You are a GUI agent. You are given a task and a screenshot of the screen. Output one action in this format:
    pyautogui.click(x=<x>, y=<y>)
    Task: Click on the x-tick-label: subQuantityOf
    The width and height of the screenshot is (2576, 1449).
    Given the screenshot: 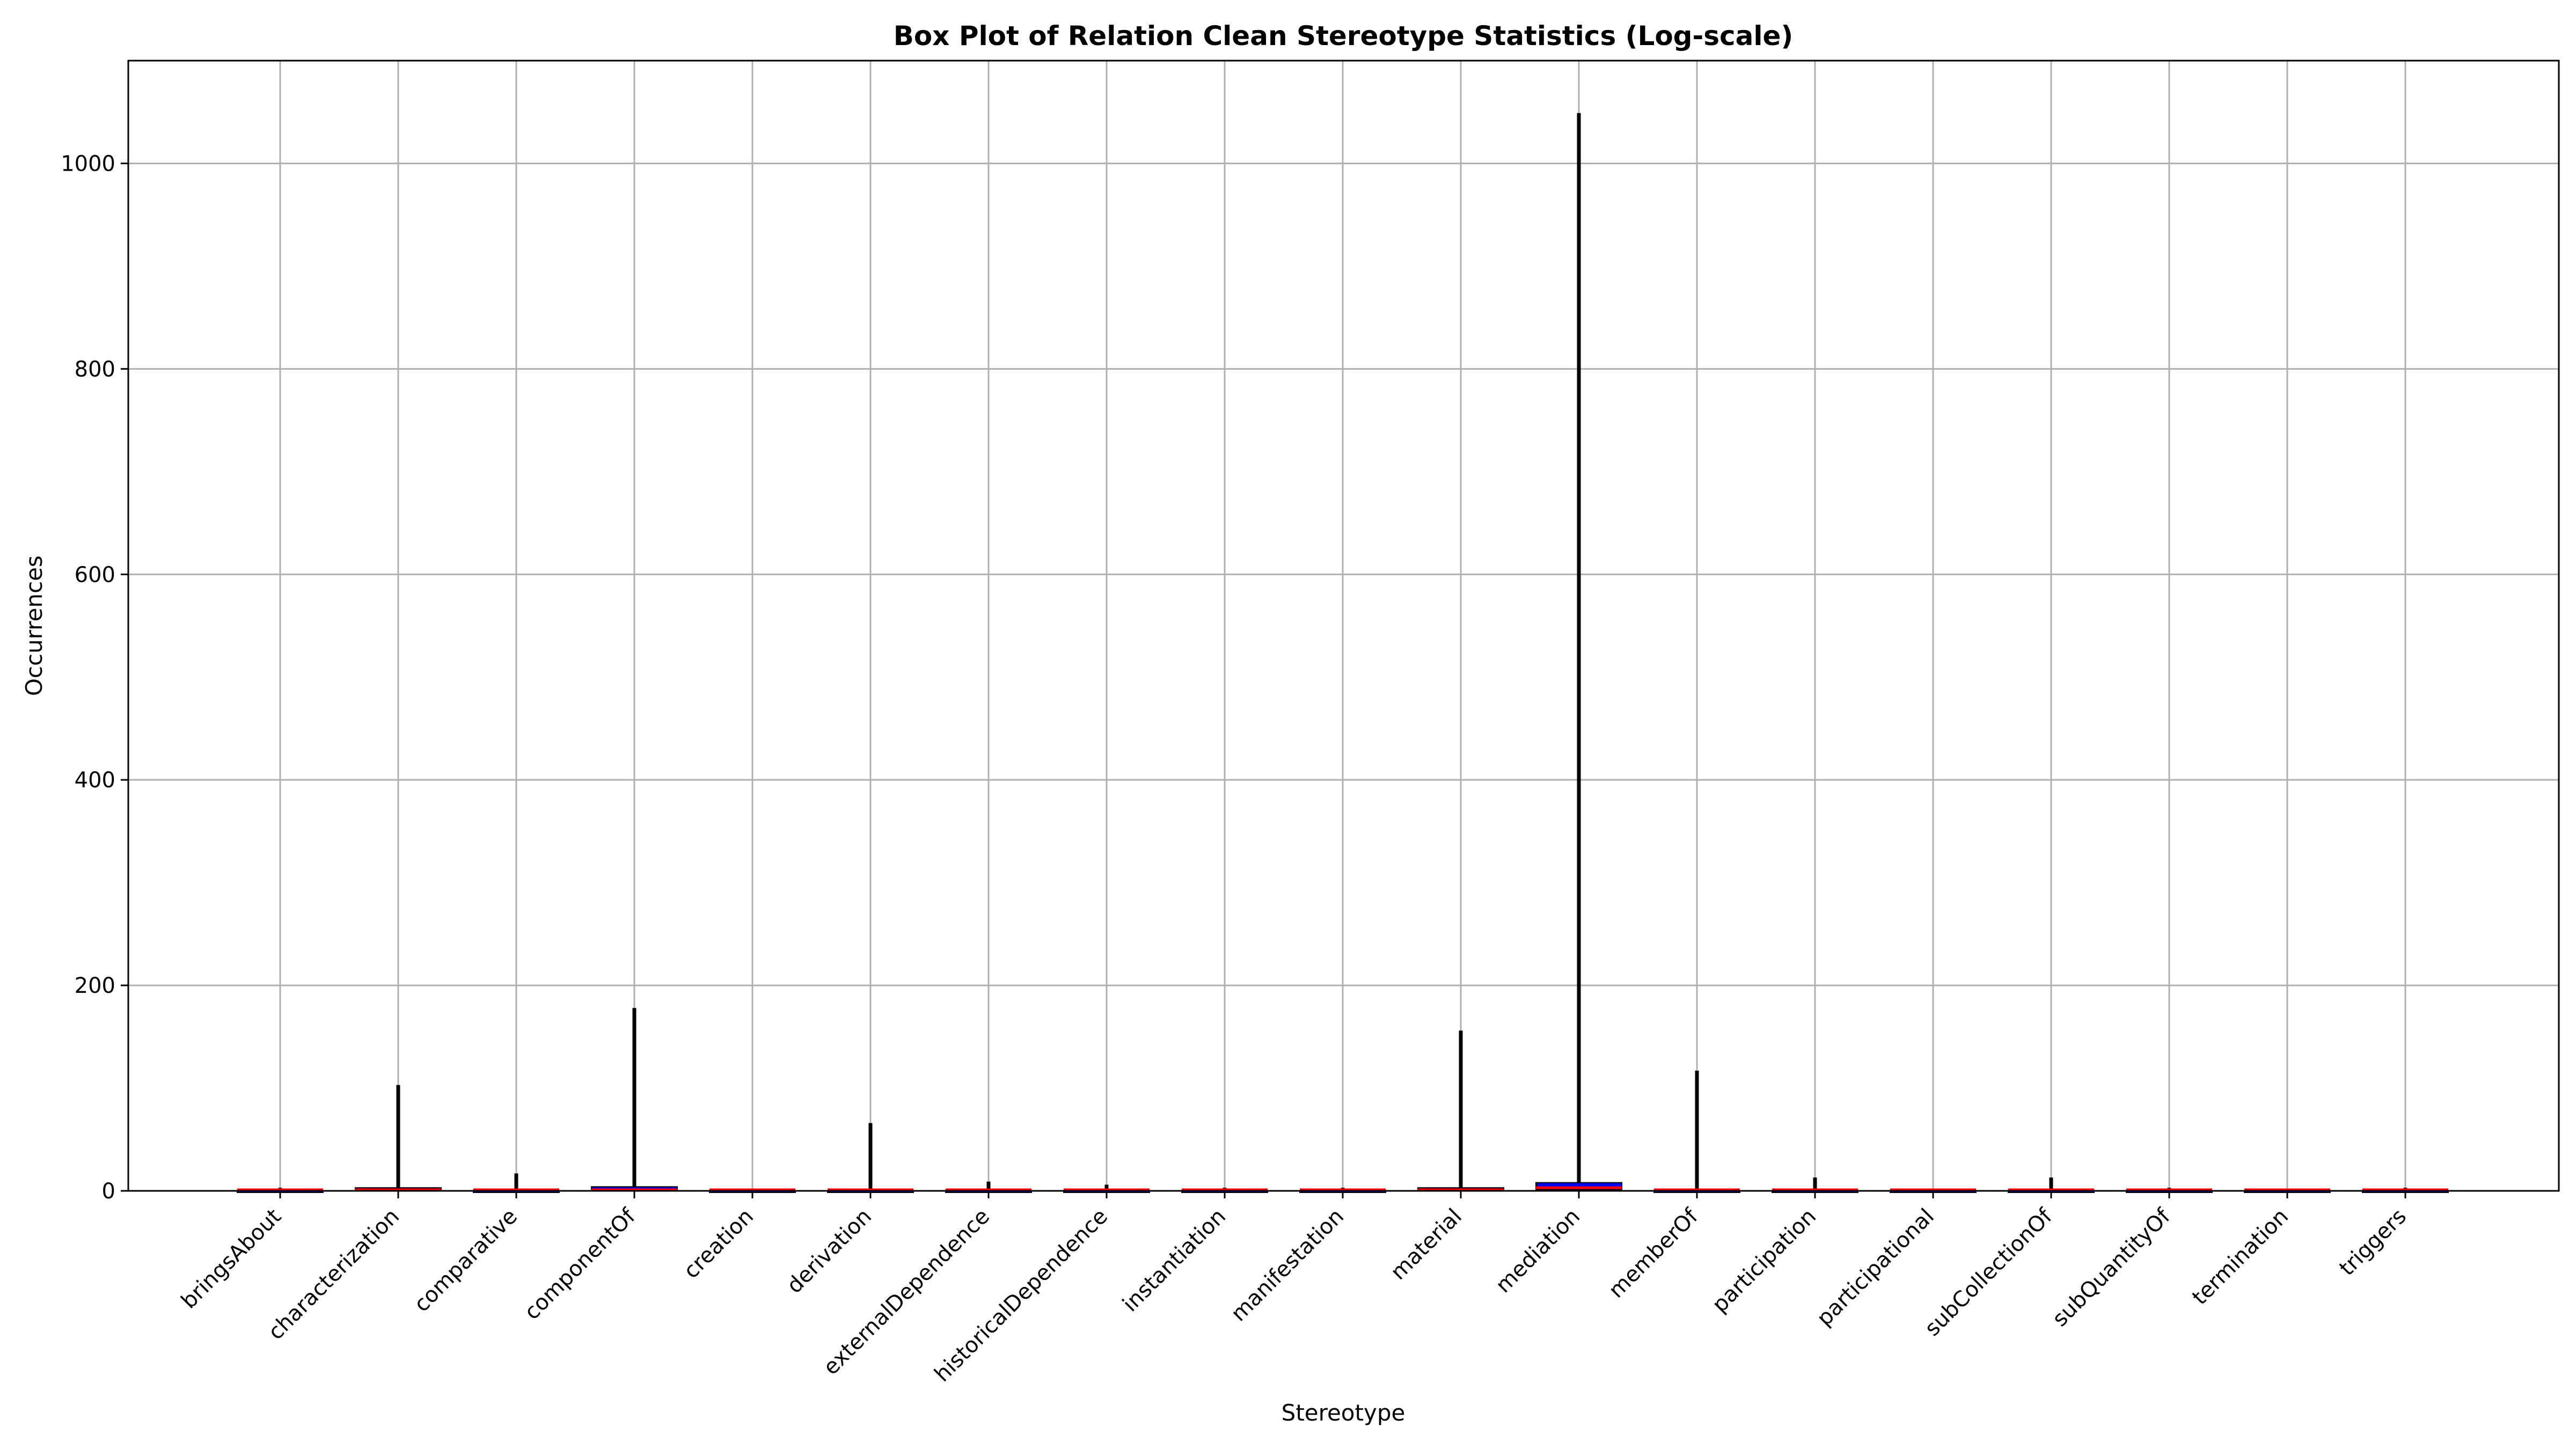 What is the action you would take?
    pyautogui.click(x=2111, y=1267)
    